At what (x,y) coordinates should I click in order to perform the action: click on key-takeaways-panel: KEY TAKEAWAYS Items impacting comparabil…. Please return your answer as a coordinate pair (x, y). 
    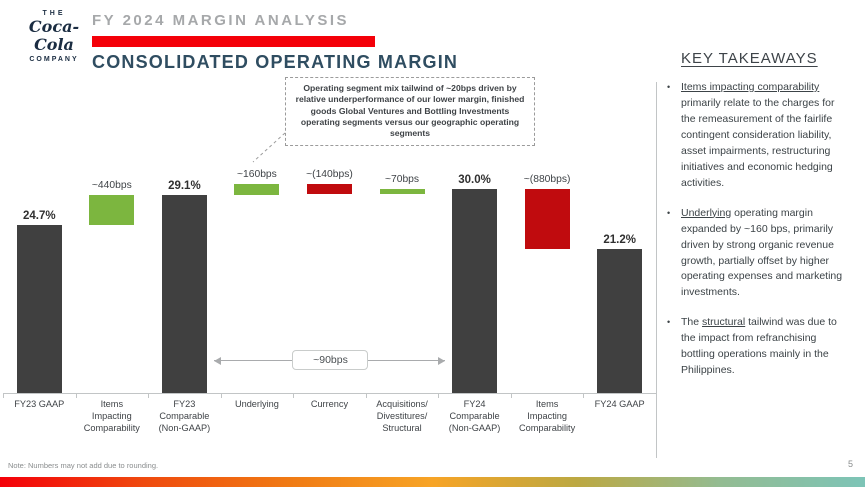
    Looking at the image, I should click on (758, 221).